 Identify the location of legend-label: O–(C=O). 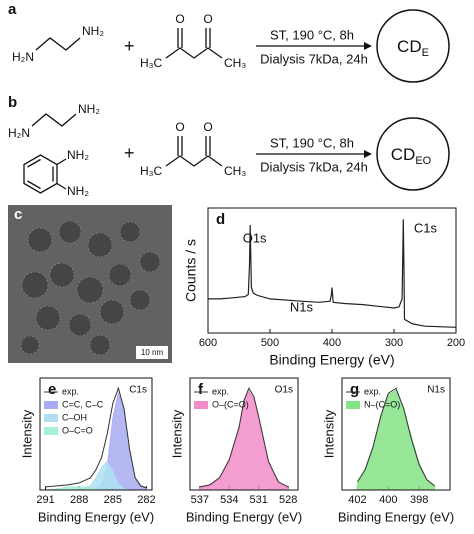
(230, 404).